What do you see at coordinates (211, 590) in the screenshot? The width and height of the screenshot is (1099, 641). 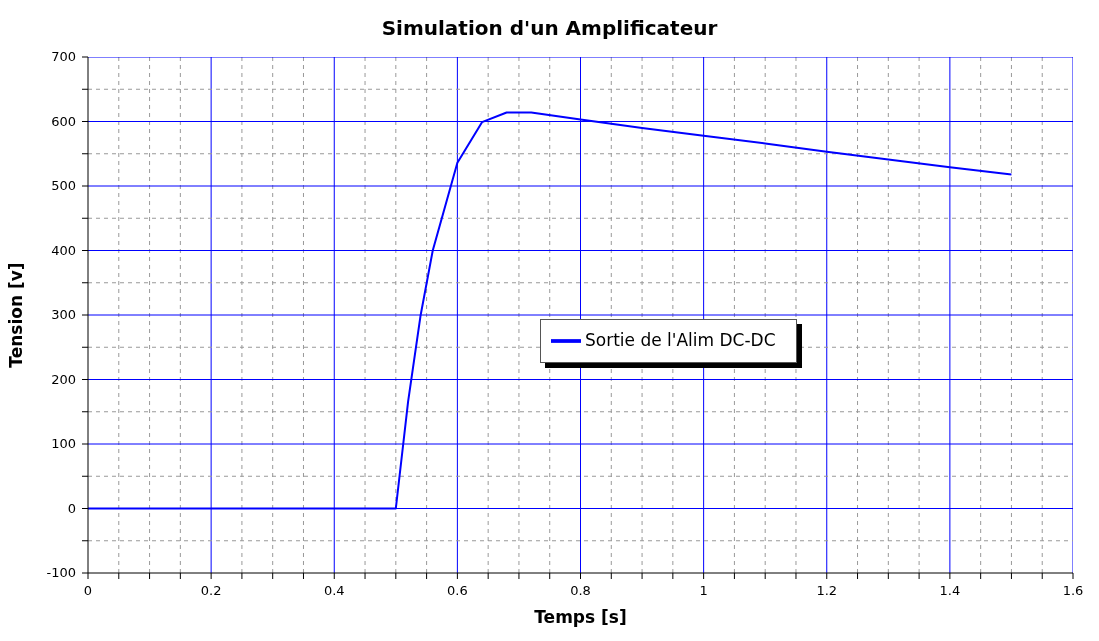 I see `x-tick-label: 0.2` at bounding box center [211, 590].